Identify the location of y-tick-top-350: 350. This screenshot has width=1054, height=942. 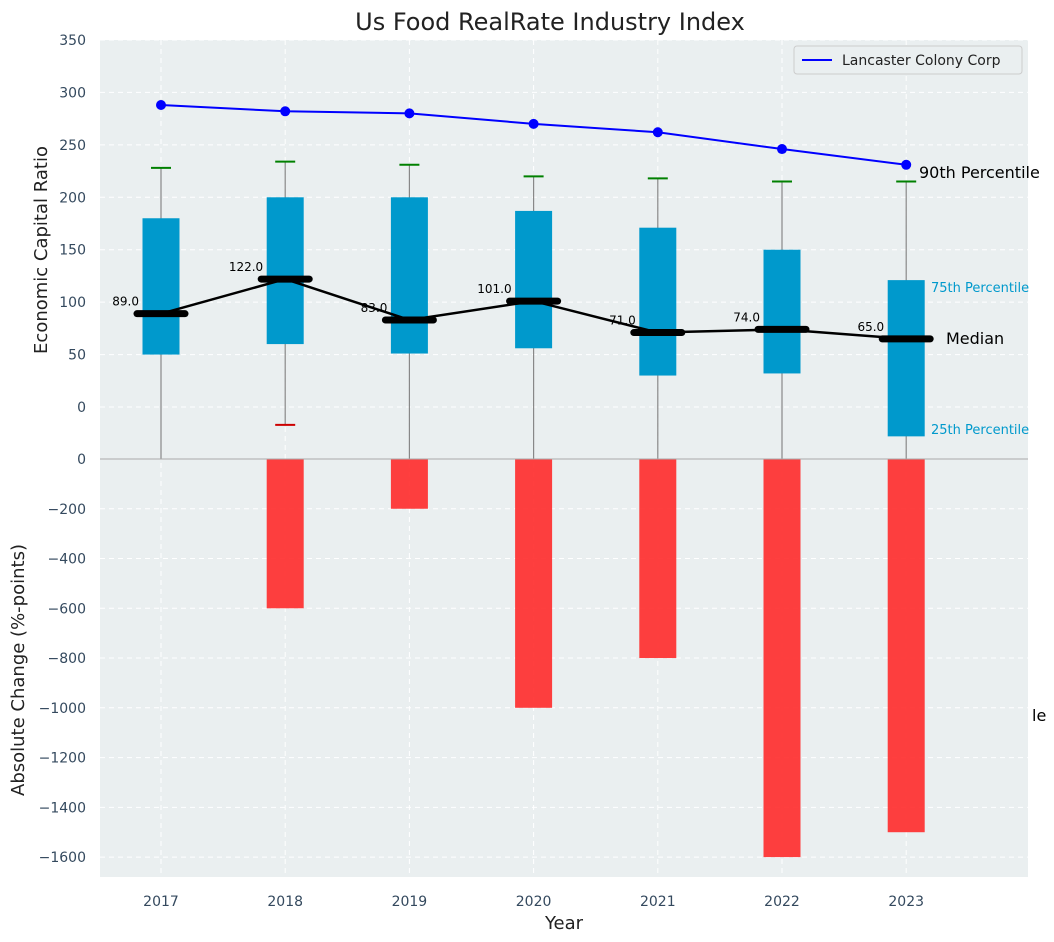
(72, 41).